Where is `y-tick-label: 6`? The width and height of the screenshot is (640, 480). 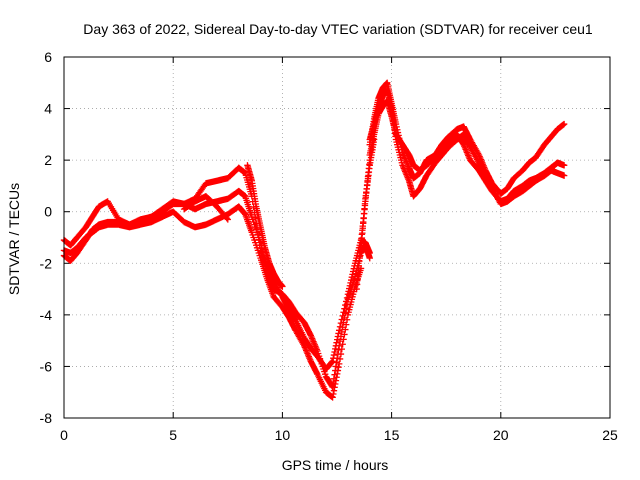
y-tick-label: 6 is located at coordinates (48, 57).